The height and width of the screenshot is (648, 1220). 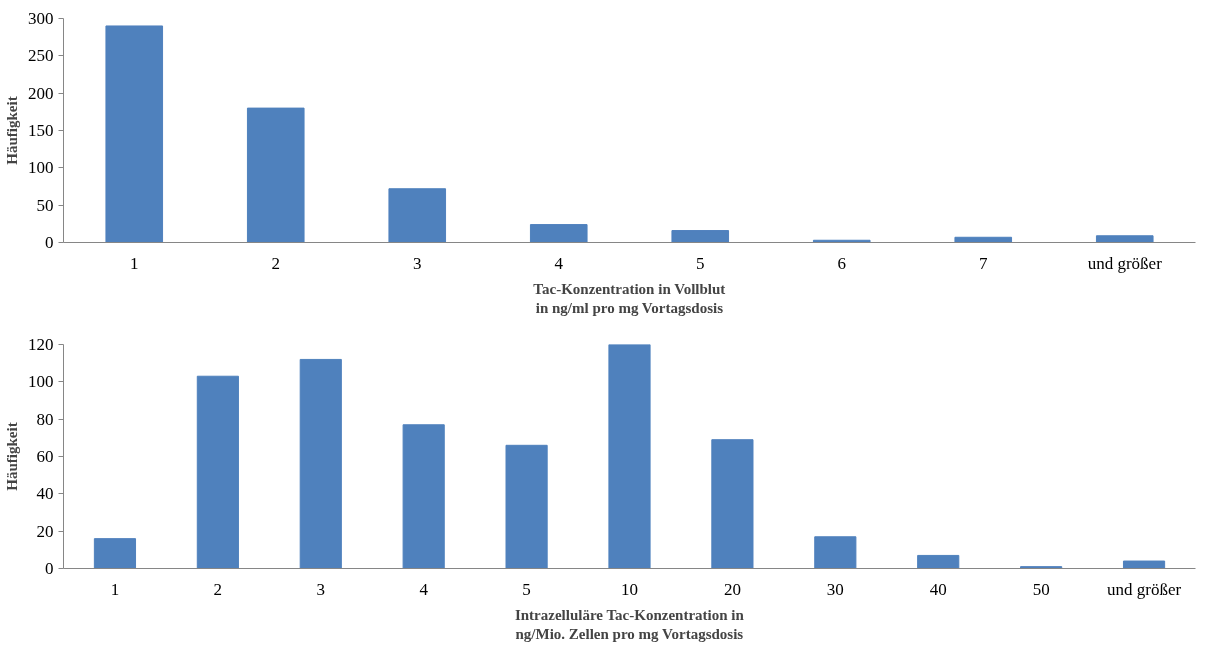 What do you see at coordinates (41, 18) in the screenshot?
I see `y-tick-label: 300` at bounding box center [41, 18].